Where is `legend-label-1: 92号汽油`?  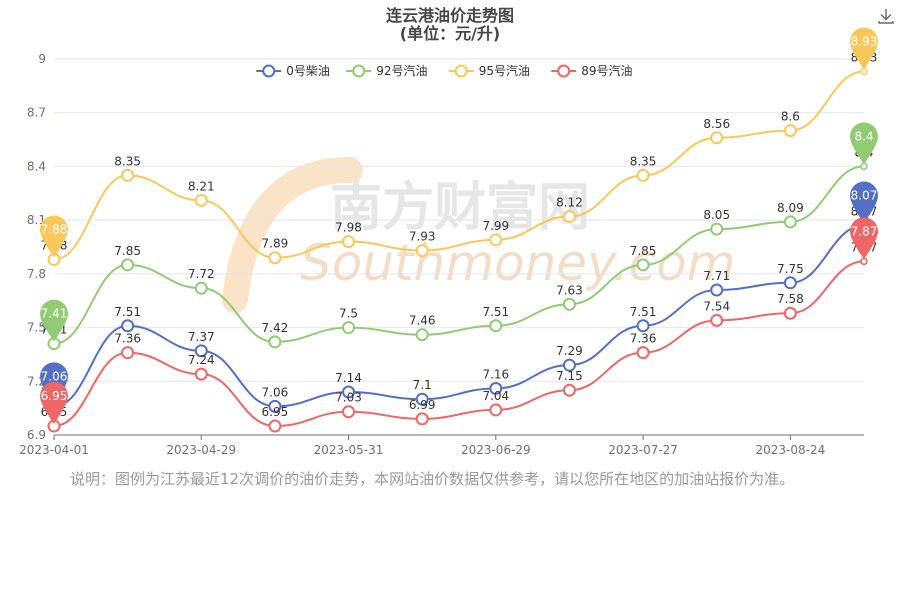
legend-label-1: 92号汽油 is located at coordinates (401, 70).